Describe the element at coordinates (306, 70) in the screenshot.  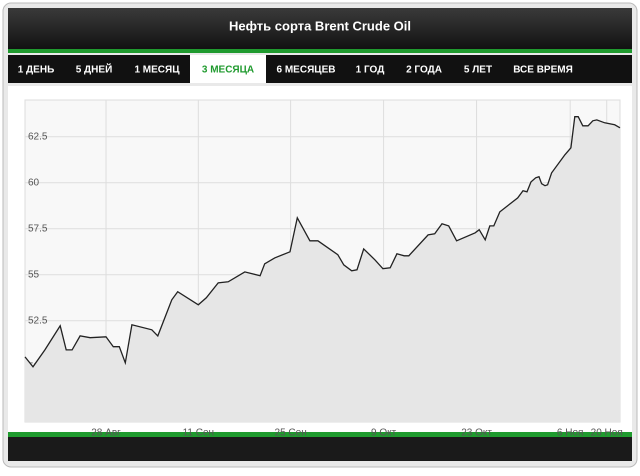
I see `tab: 6 МЕСЯЦЕВ` at that location.